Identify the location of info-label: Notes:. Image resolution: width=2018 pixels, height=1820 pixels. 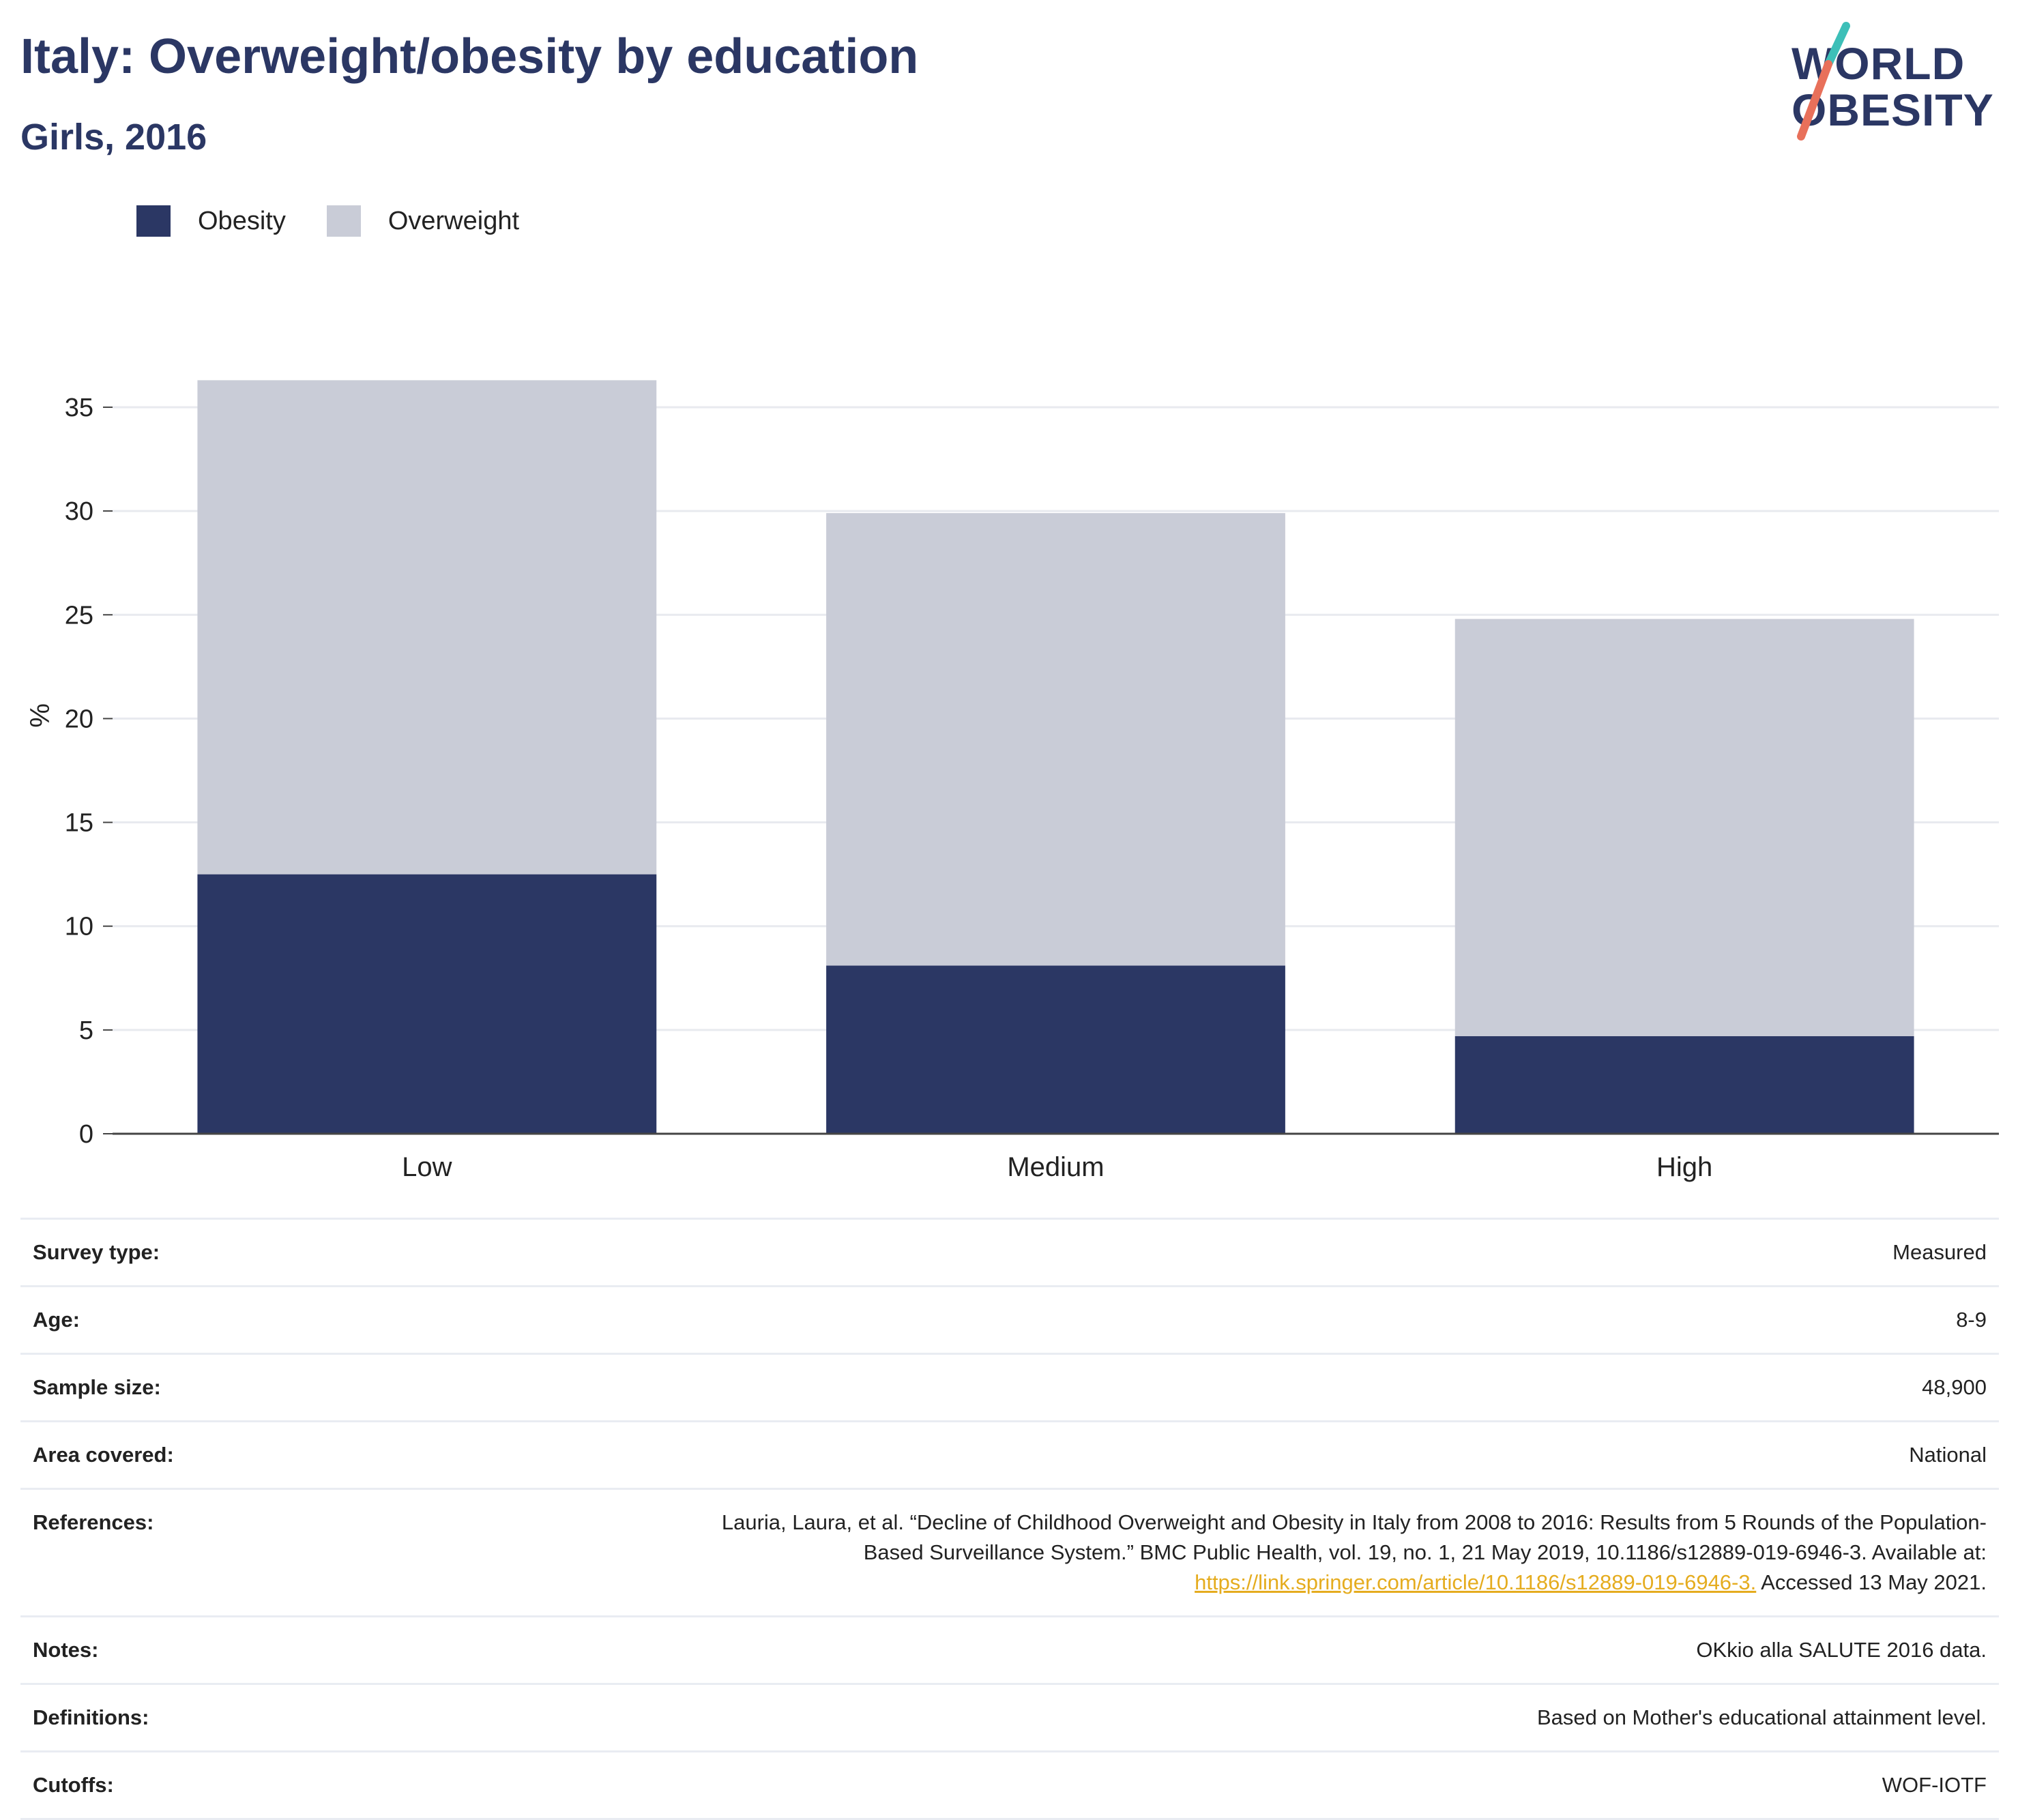
(271, 1649).